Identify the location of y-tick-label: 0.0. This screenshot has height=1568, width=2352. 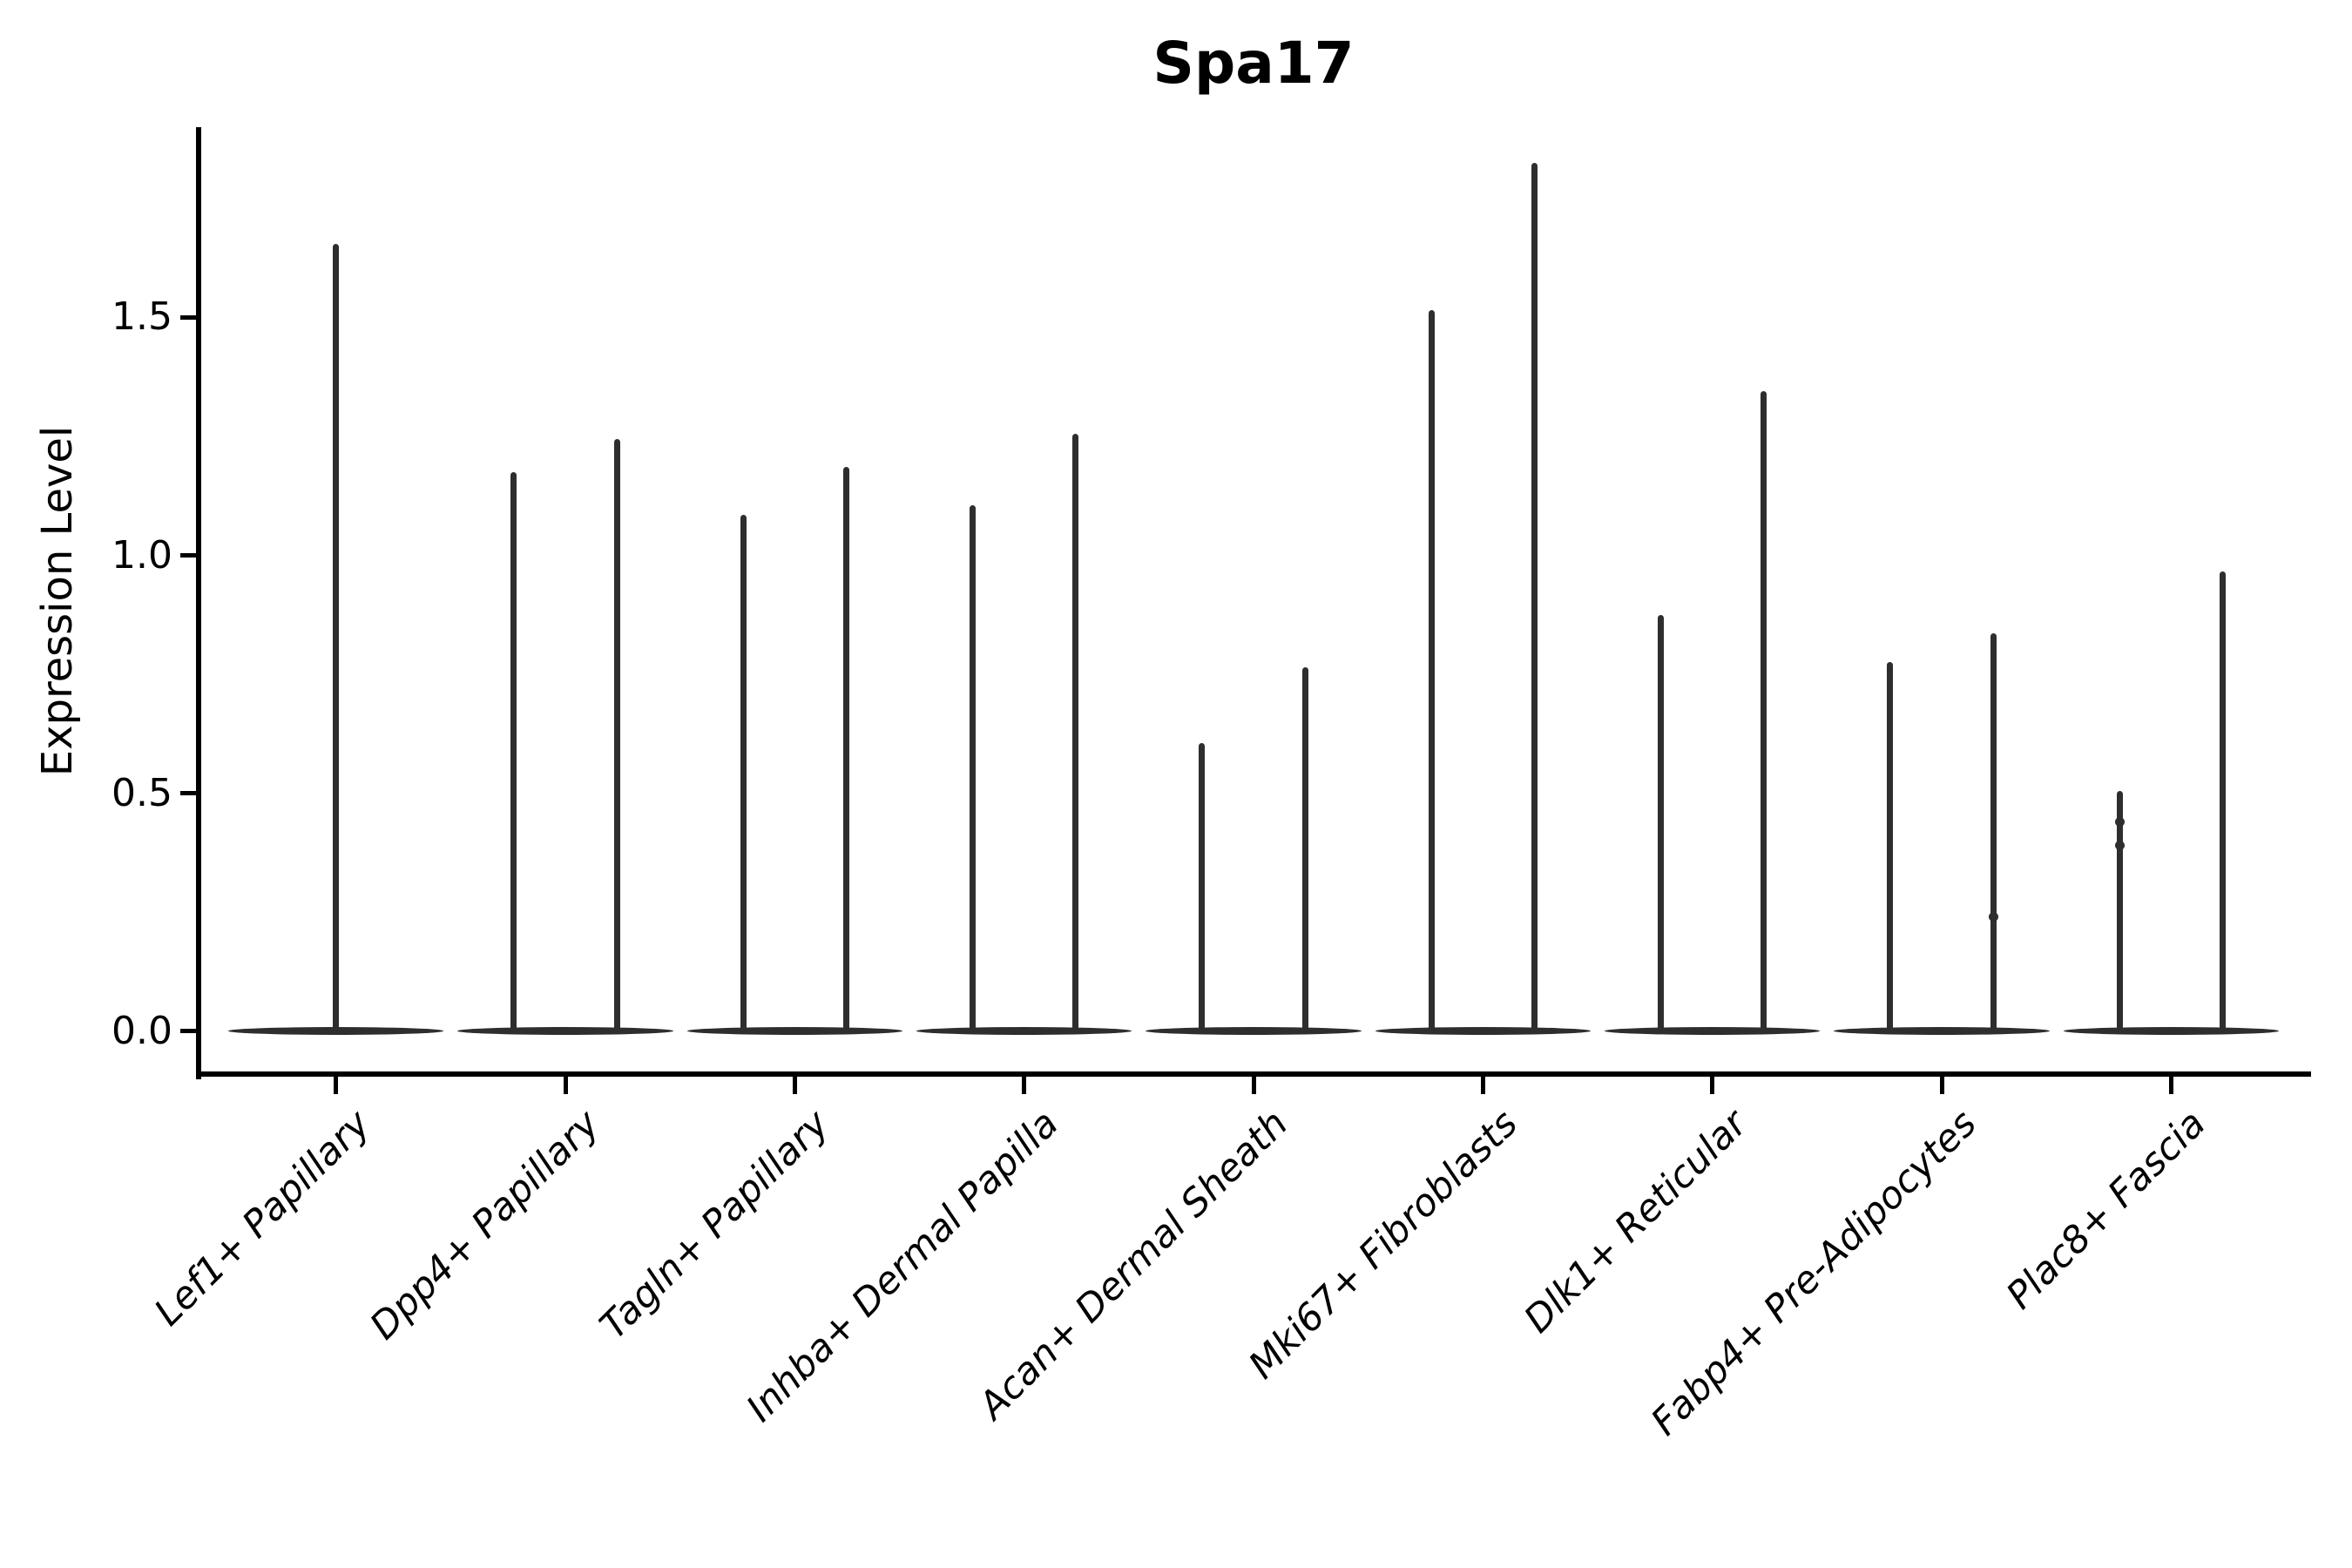
(142, 1030).